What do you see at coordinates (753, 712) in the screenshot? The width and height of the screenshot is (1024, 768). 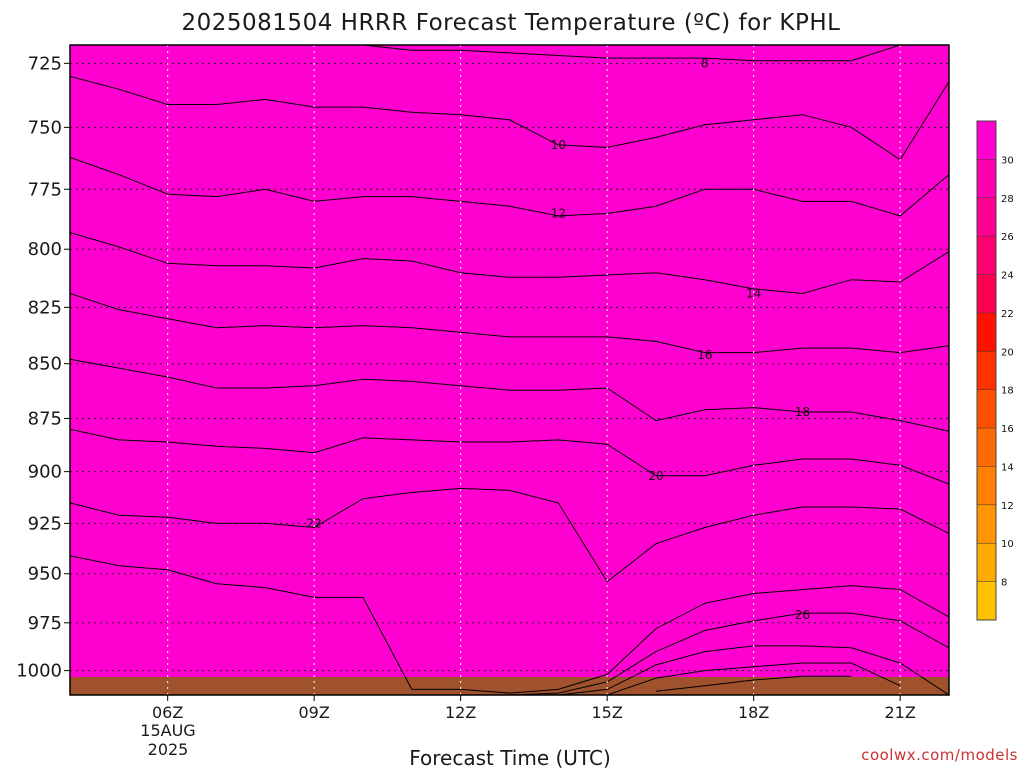 I see `x-tick-label-18Z: 18Z` at bounding box center [753, 712].